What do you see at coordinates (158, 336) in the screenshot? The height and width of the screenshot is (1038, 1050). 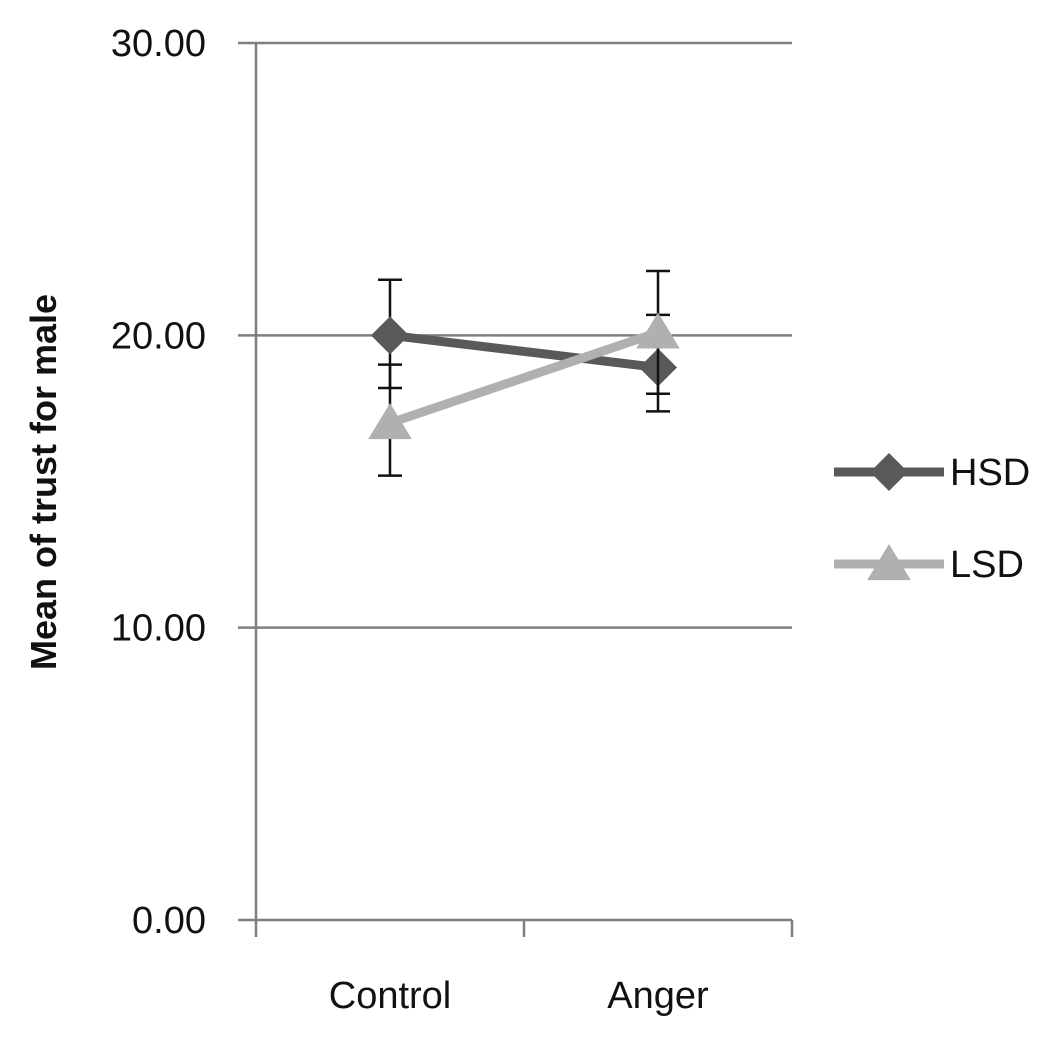 I see `y-tick-label: 20.00` at bounding box center [158, 336].